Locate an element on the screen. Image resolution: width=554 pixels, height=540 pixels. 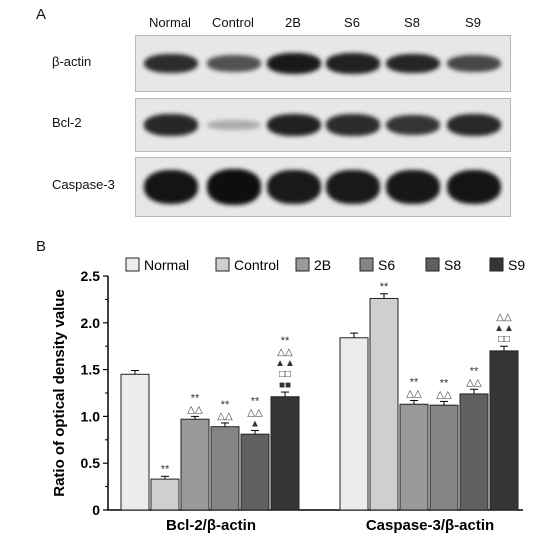
legend-label: S6 is located at coordinates (386, 265).